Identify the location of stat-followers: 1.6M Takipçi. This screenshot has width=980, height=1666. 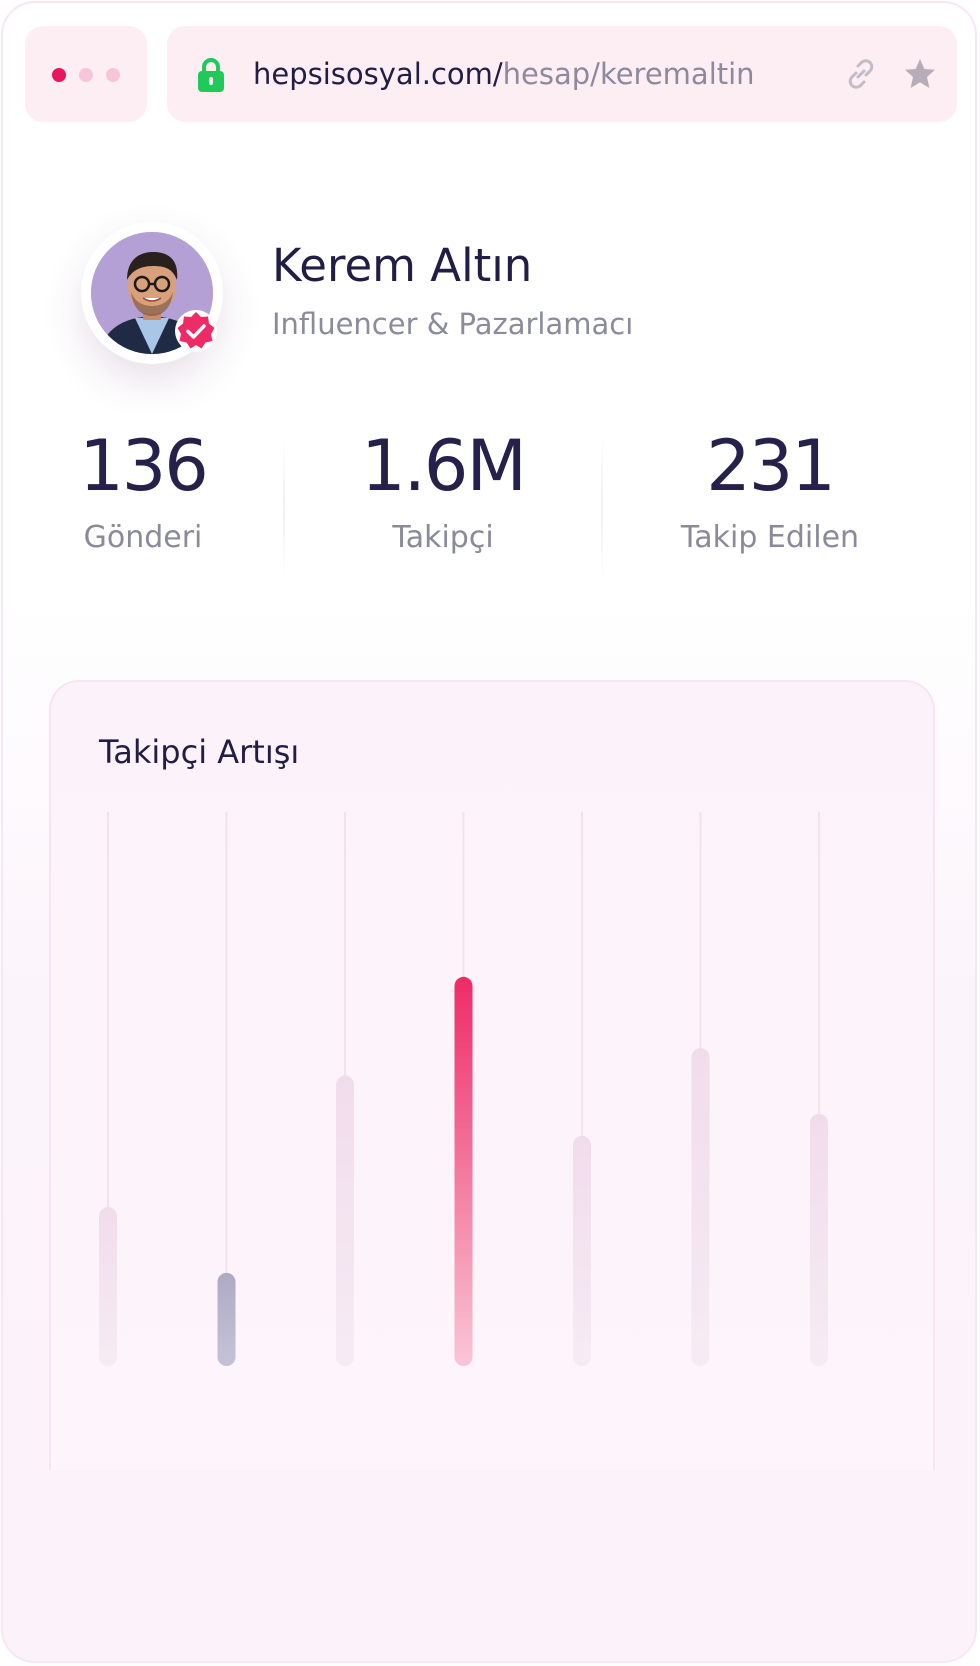
(443, 490).